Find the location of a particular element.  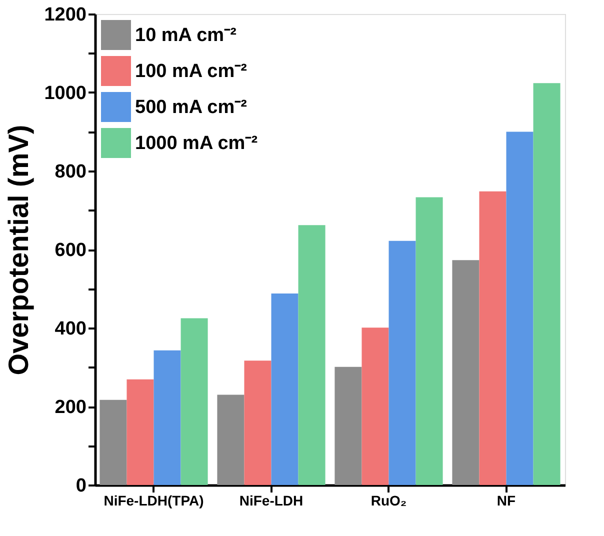

legend-label: 10 mA cm⁻² is located at coordinates (185, 35).